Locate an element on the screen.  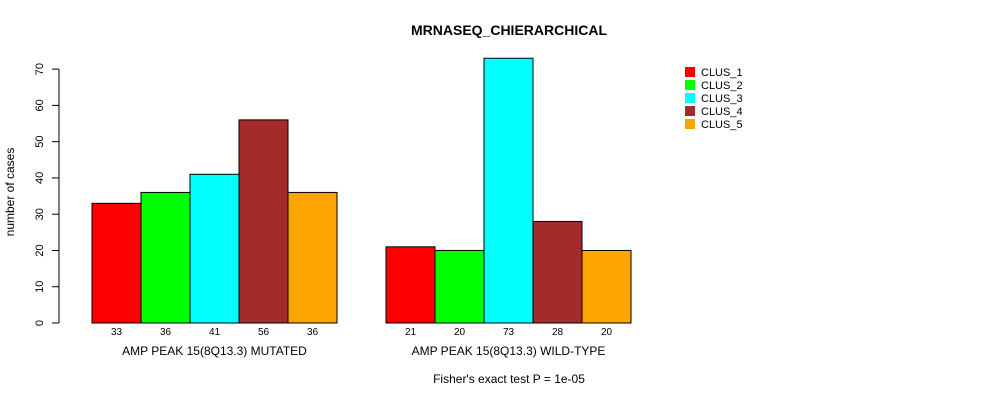
y-tick-label: 10 is located at coordinates (40, 287).